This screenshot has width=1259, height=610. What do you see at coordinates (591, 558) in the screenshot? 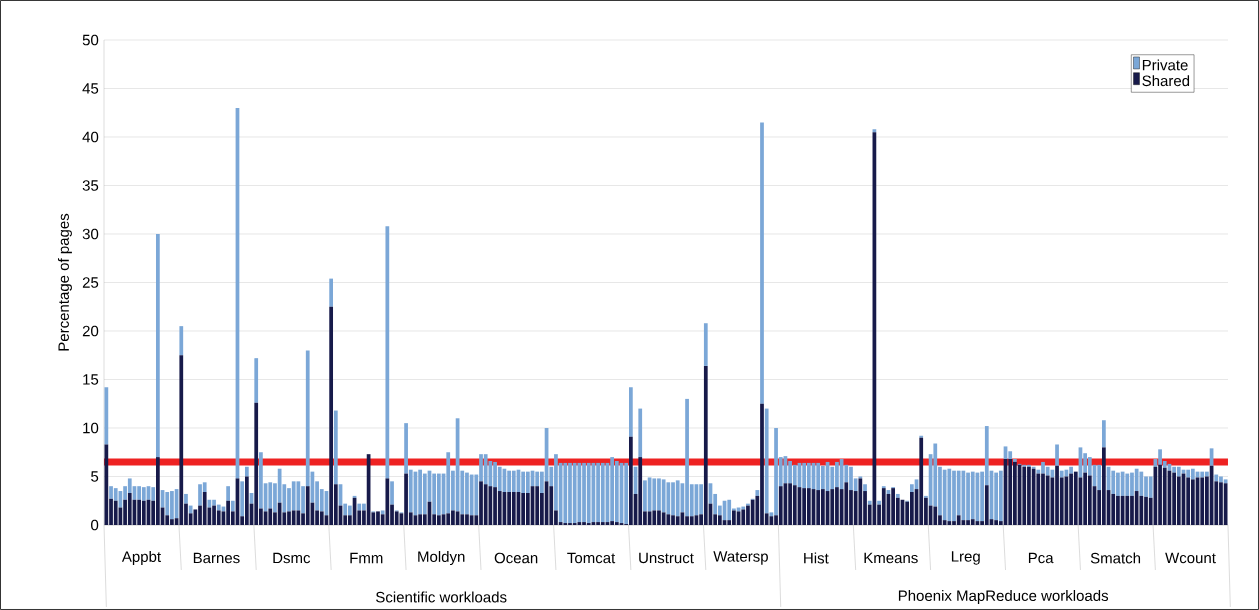
I see `text: Tomcat` at bounding box center [591, 558].